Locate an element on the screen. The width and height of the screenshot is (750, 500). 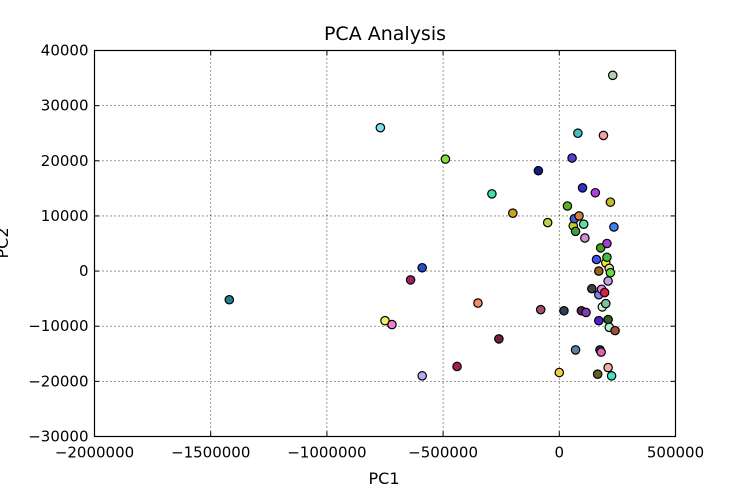
y-axis-label: PC2 is located at coordinates (6, 243).